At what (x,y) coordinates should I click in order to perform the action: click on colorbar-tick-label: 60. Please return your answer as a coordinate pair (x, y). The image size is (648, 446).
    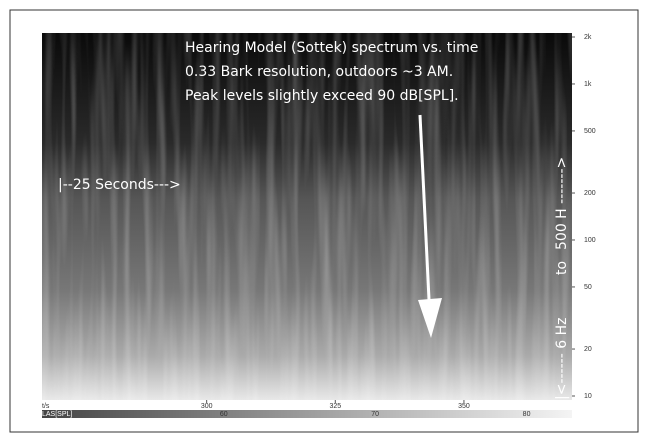
    Looking at the image, I should click on (224, 414).